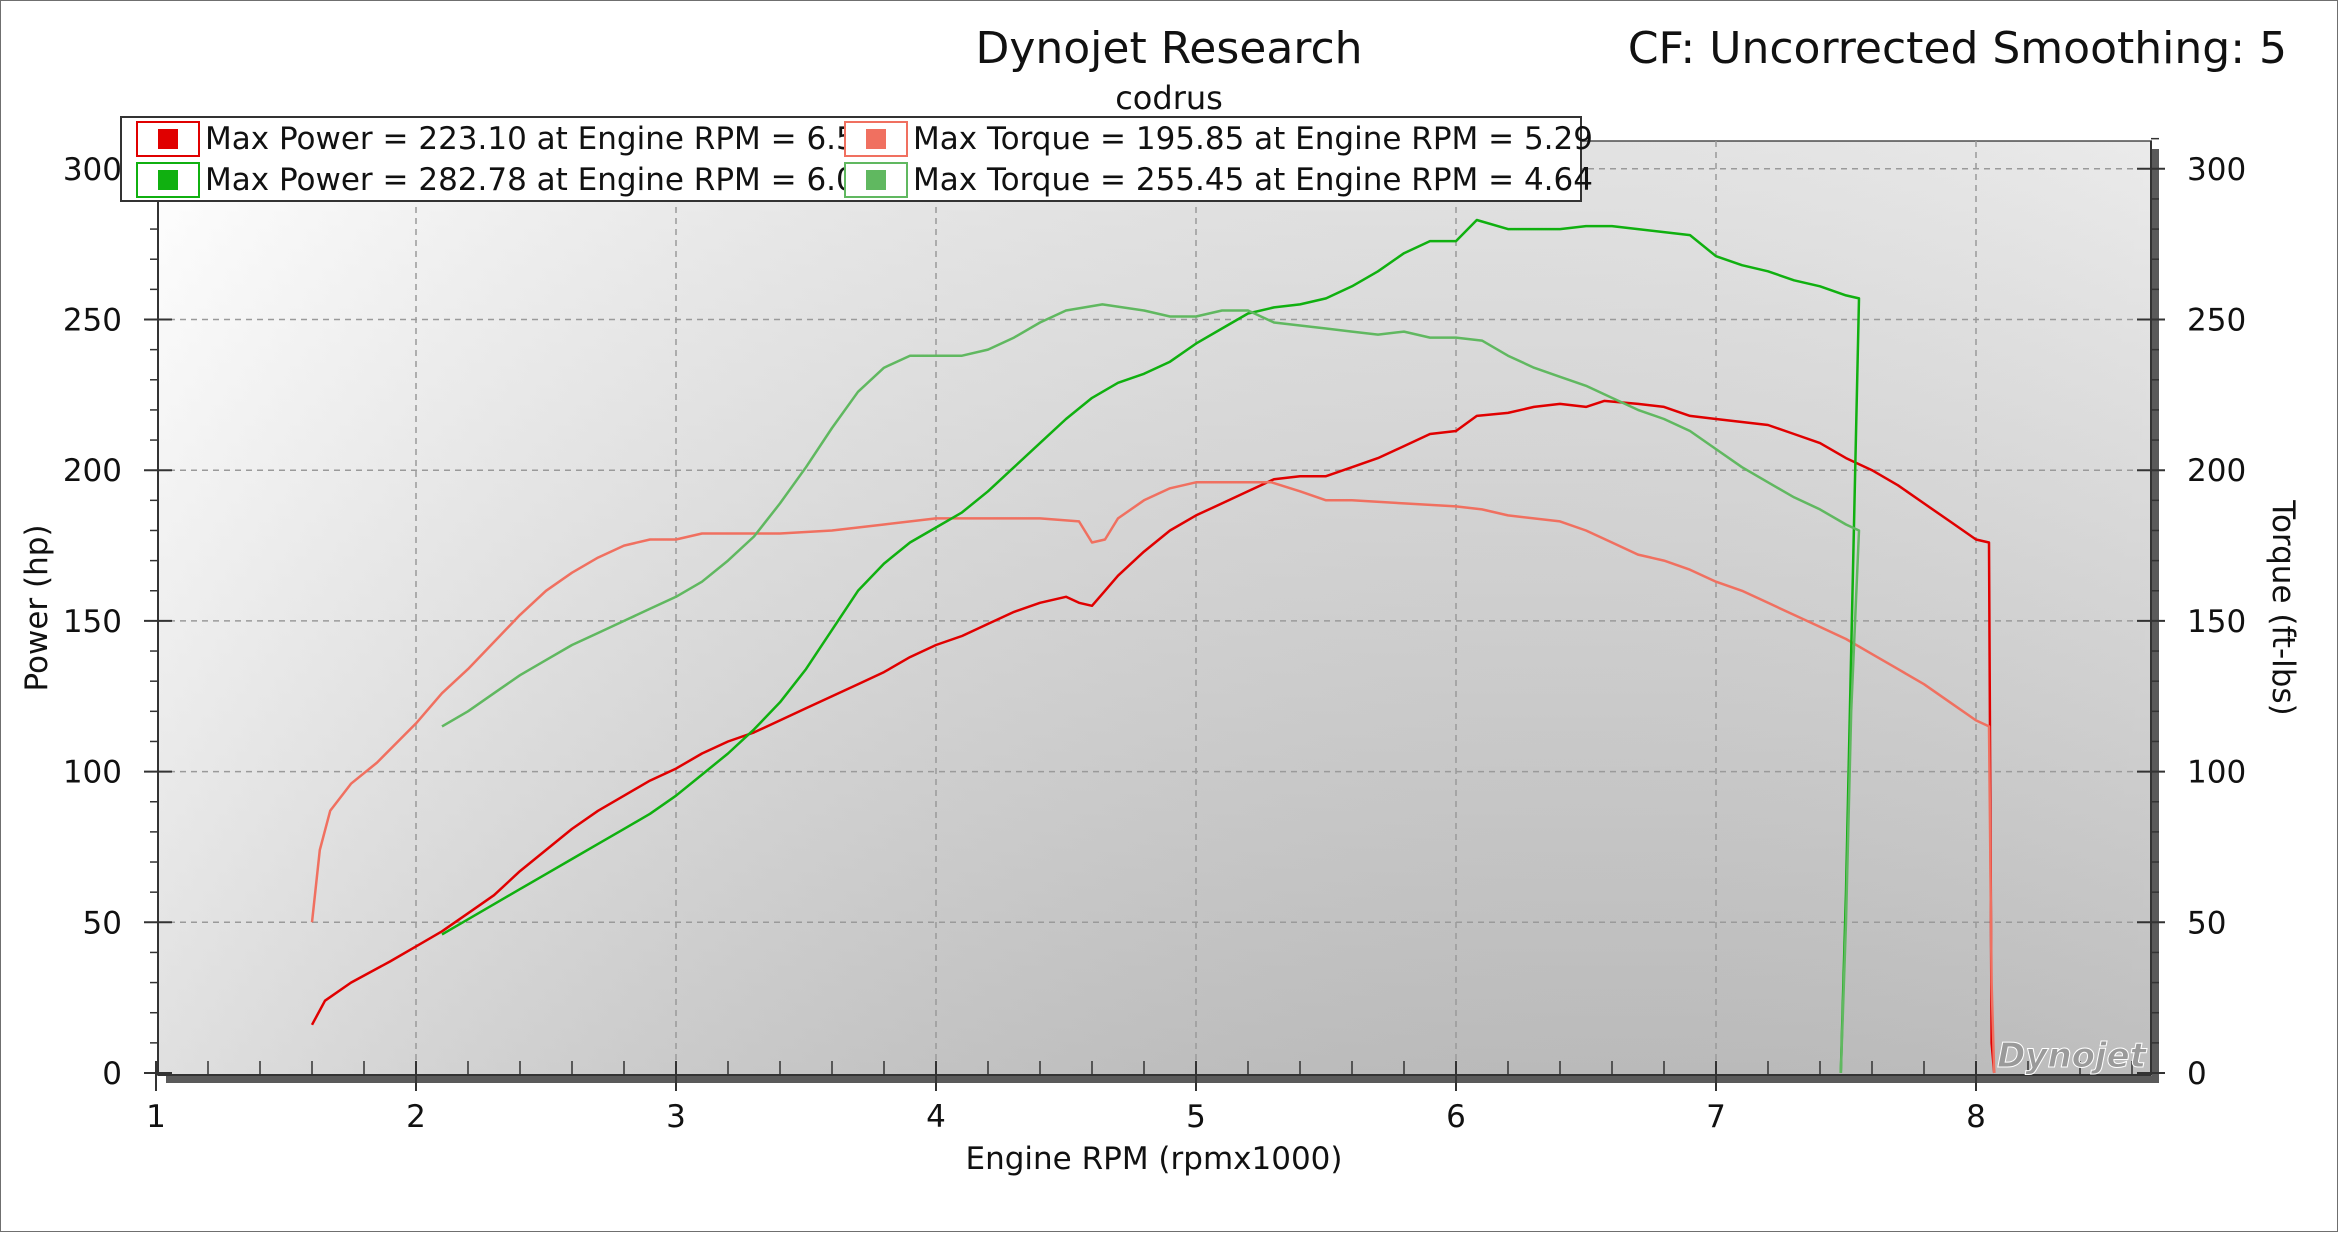 The image size is (2338, 1235). Describe the element at coordinates (1169, 98) in the screenshot. I see `chart-subtitle: codrus` at that location.